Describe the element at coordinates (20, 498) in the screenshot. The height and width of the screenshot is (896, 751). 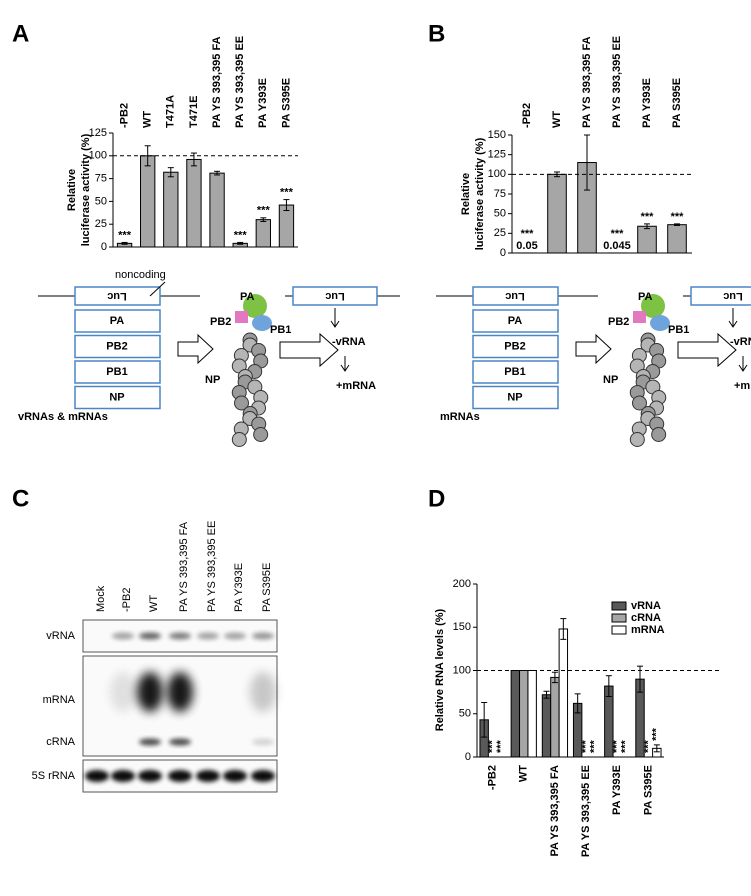
I see `panel-label: C` at that location.